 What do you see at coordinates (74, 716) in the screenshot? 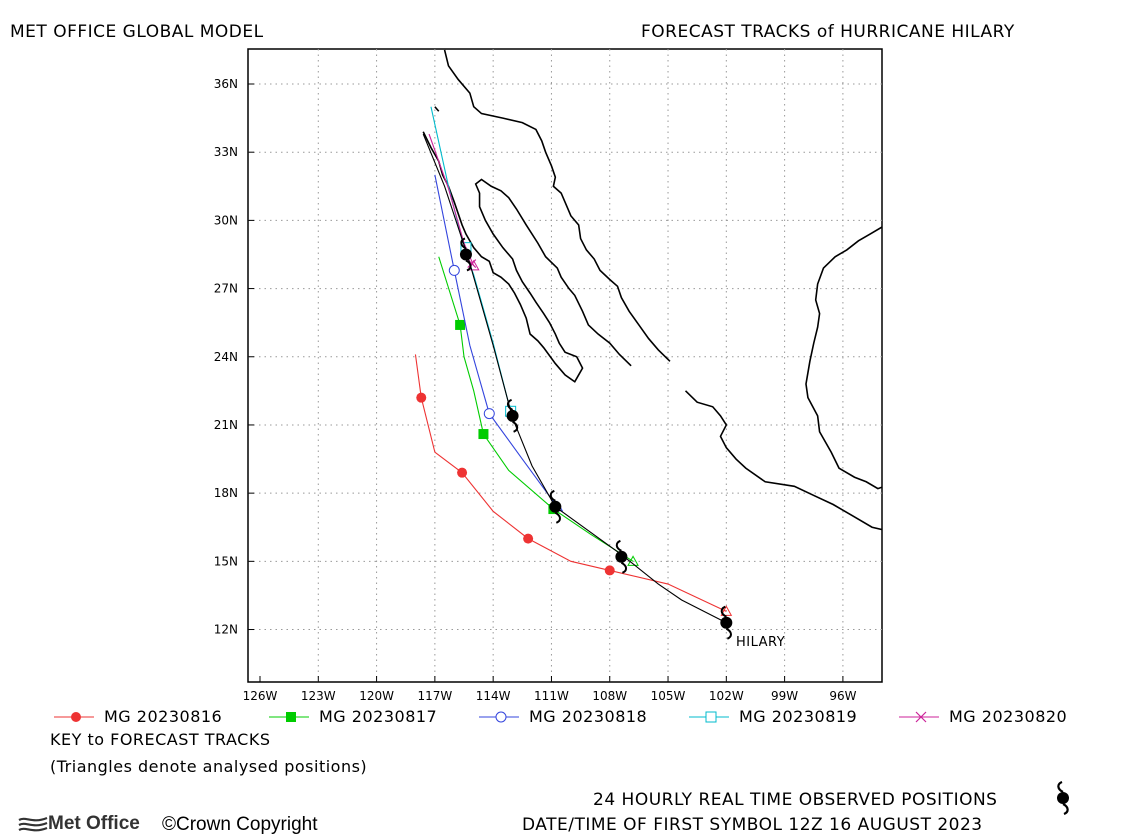
I see `legend-swatch-red-circle` at bounding box center [74, 716].